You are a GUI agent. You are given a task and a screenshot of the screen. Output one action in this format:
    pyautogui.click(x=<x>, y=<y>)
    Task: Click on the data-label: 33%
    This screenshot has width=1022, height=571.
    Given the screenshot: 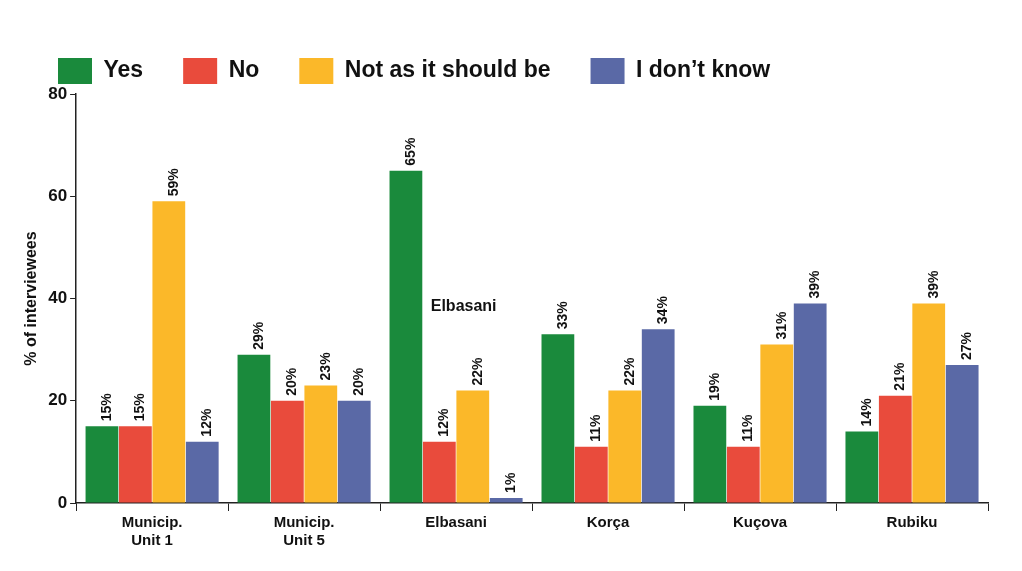 What is the action you would take?
    pyautogui.click(x=561, y=315)
    